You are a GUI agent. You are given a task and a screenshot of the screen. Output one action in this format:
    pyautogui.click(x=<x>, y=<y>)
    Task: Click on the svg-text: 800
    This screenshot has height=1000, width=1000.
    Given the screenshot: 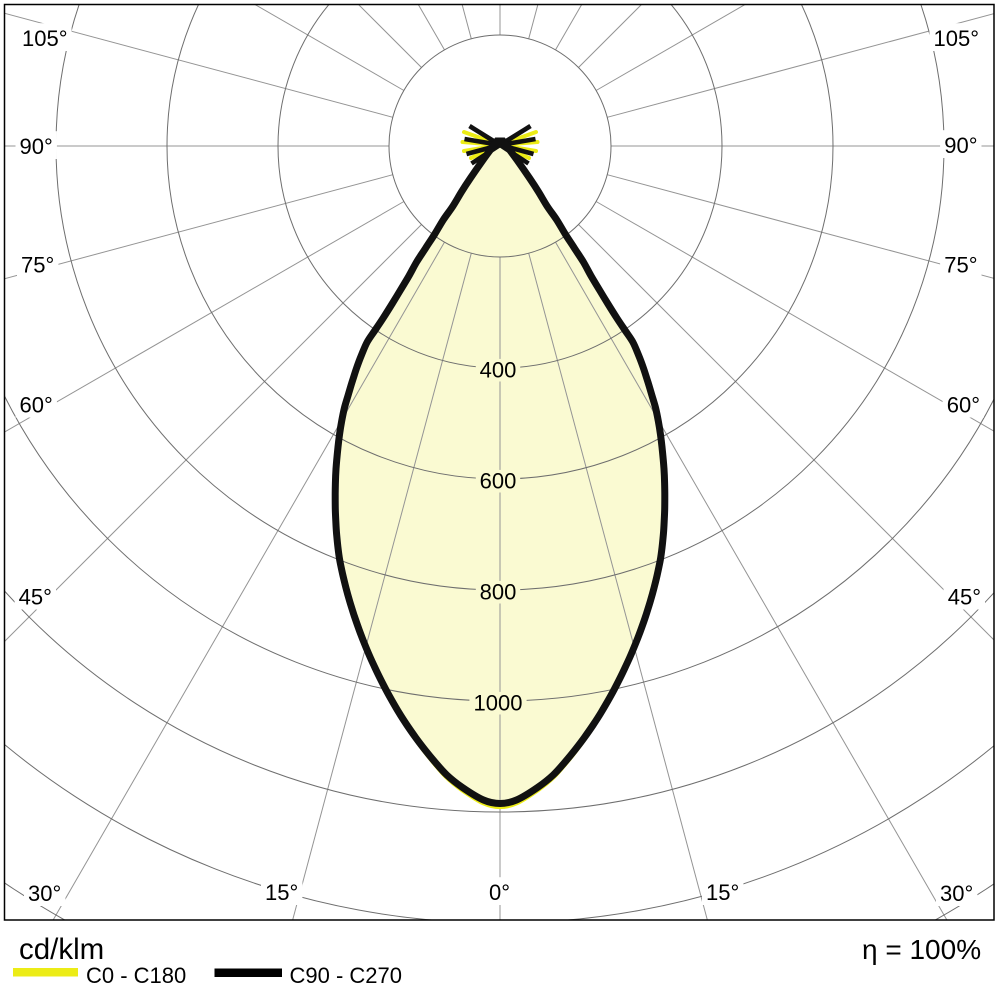 What is the action you would take?
    pyautogui.click(x=498, y=592)
    